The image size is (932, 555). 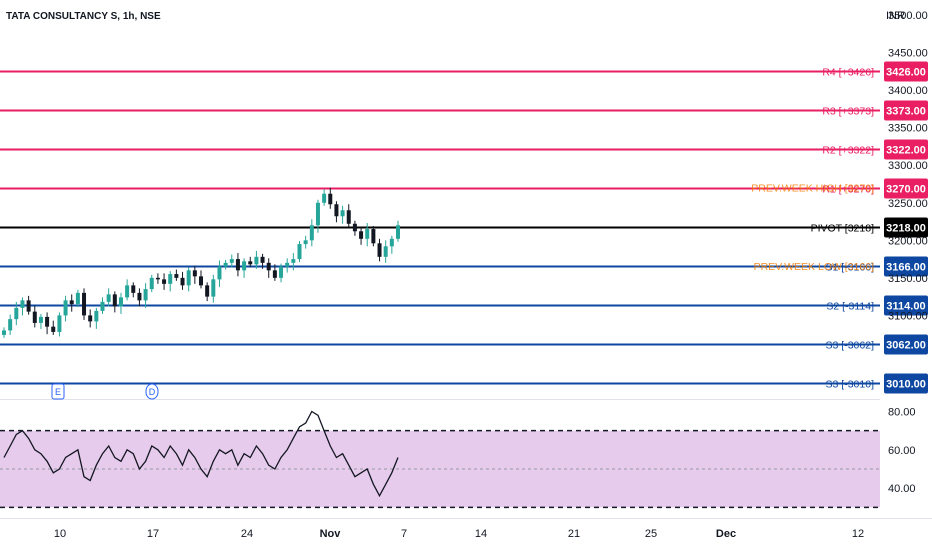 I want to click on price-tick-label: 3350.00, so click(x=908, y=129).